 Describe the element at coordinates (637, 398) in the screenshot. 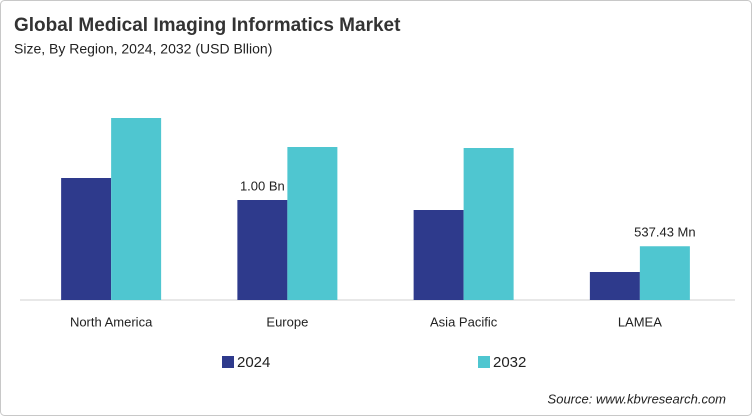

I see `source: Source: www.kbvresearch.com` at that location.